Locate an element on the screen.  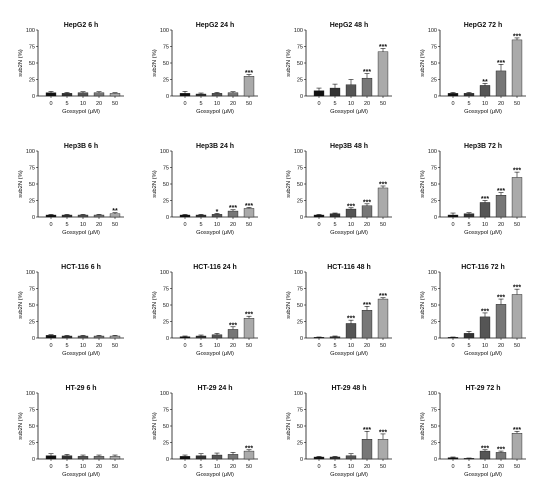
panel-title: Hep3B 6 h is located at coordinates (81, 146).